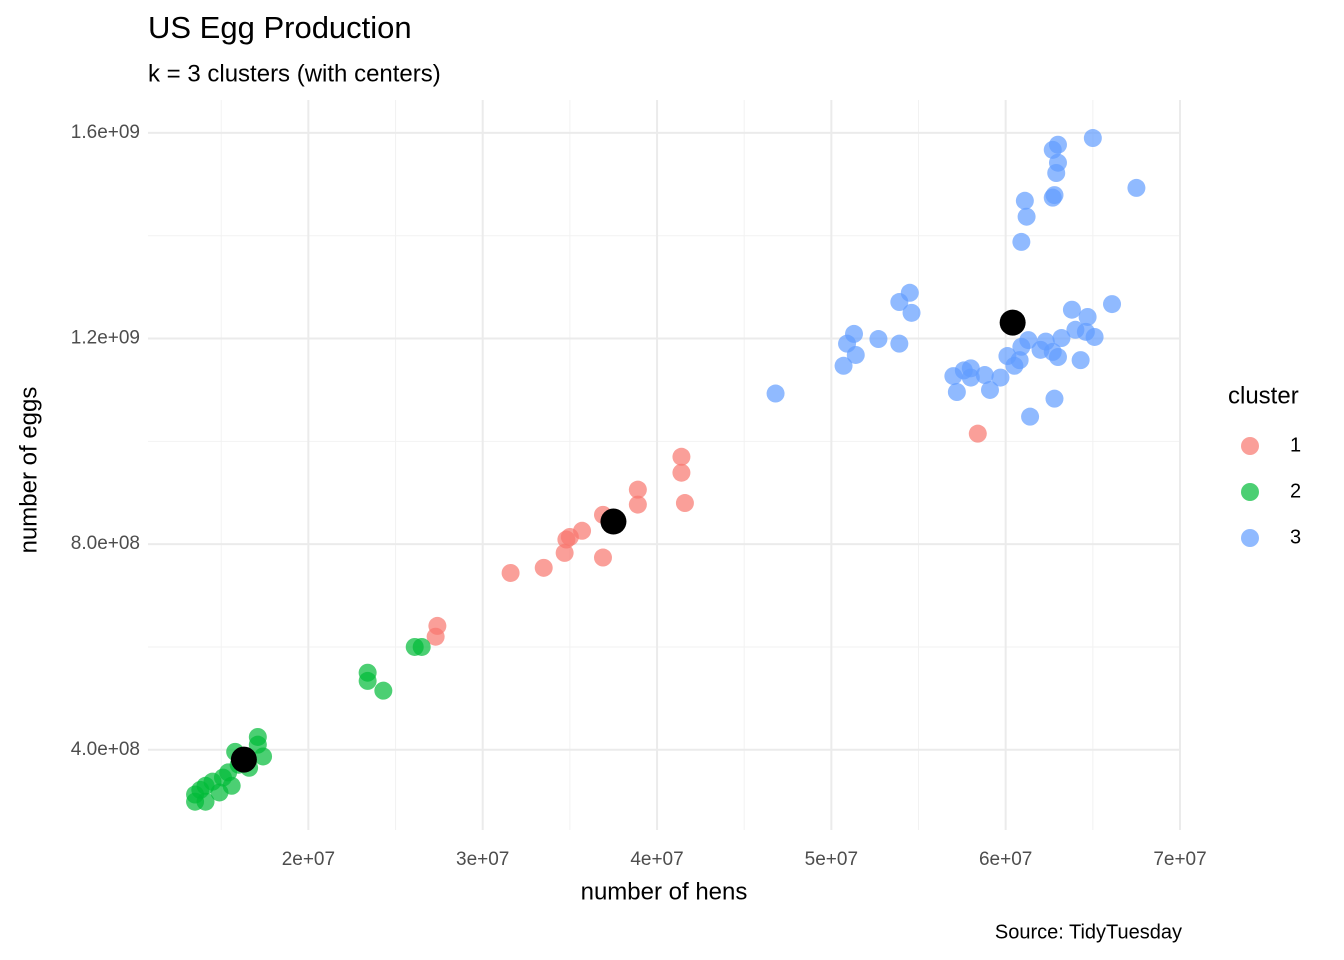  What do you see at coordinates (294, 73) in the screenshot?
I see `chart-subtitle: k = 3 clusters (with centers)` at bounding box center [294, 73].